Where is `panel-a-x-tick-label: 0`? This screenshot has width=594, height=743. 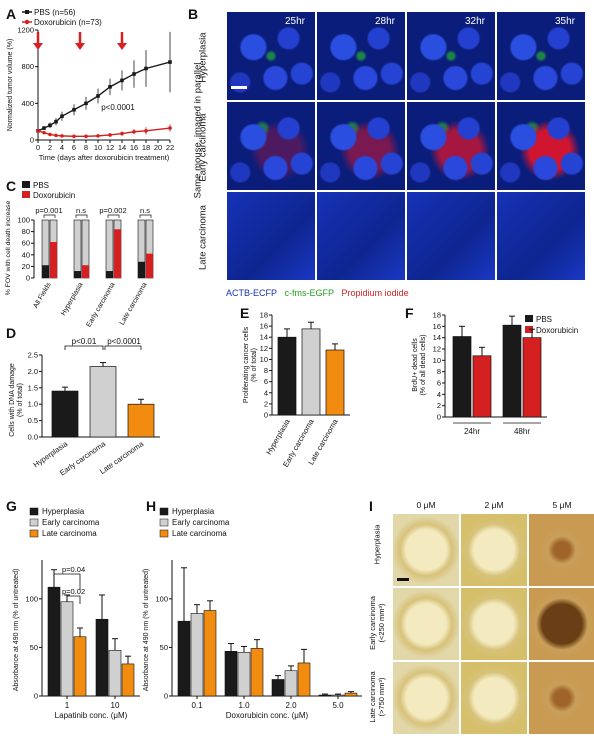
panel-a-x-tick-label: 0 is located at coordinates (38, 147).